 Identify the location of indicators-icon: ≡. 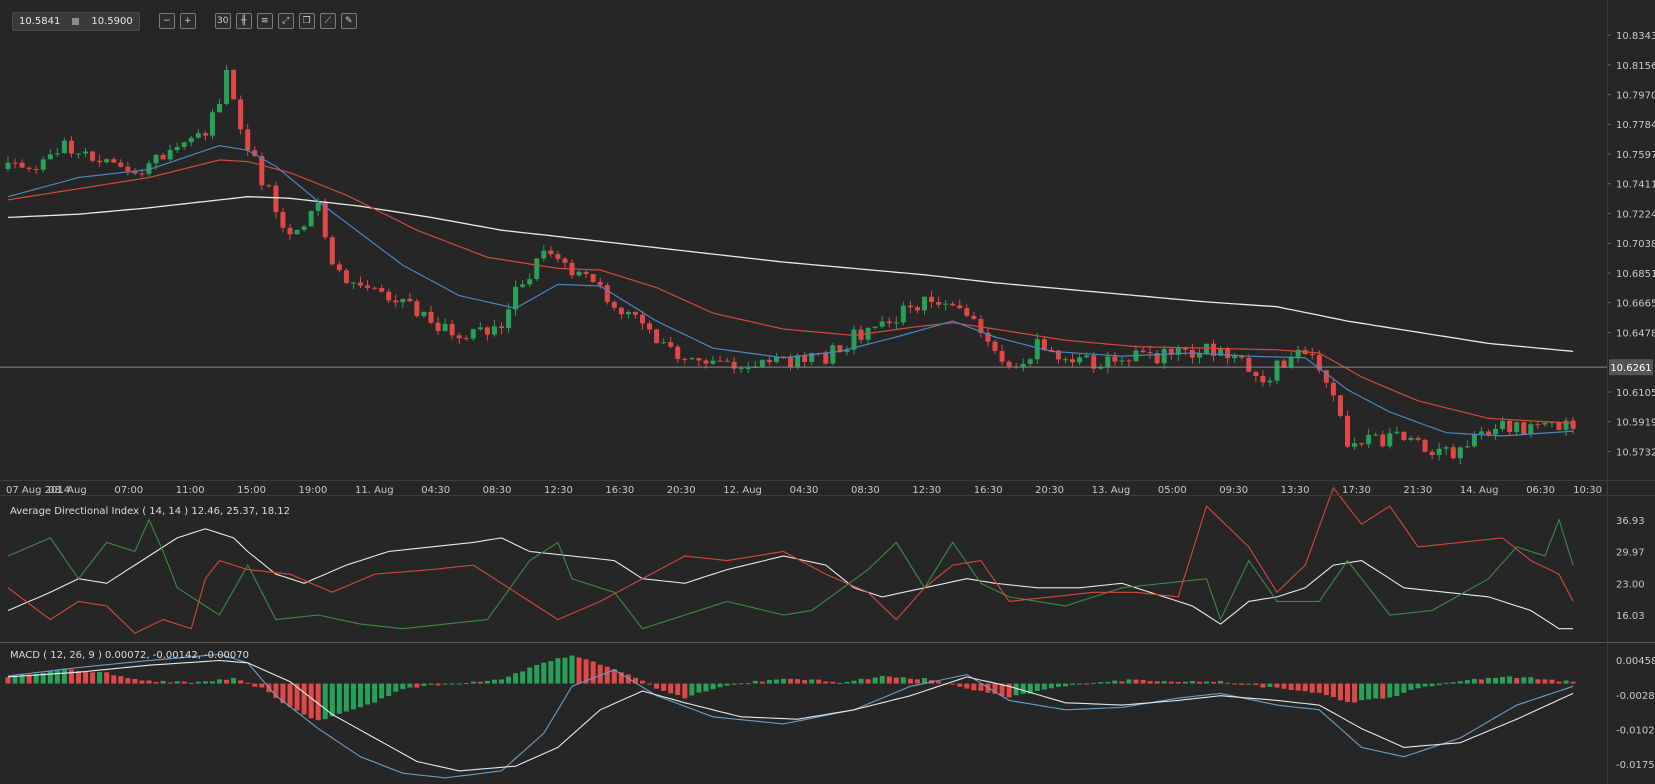
(264, 21).